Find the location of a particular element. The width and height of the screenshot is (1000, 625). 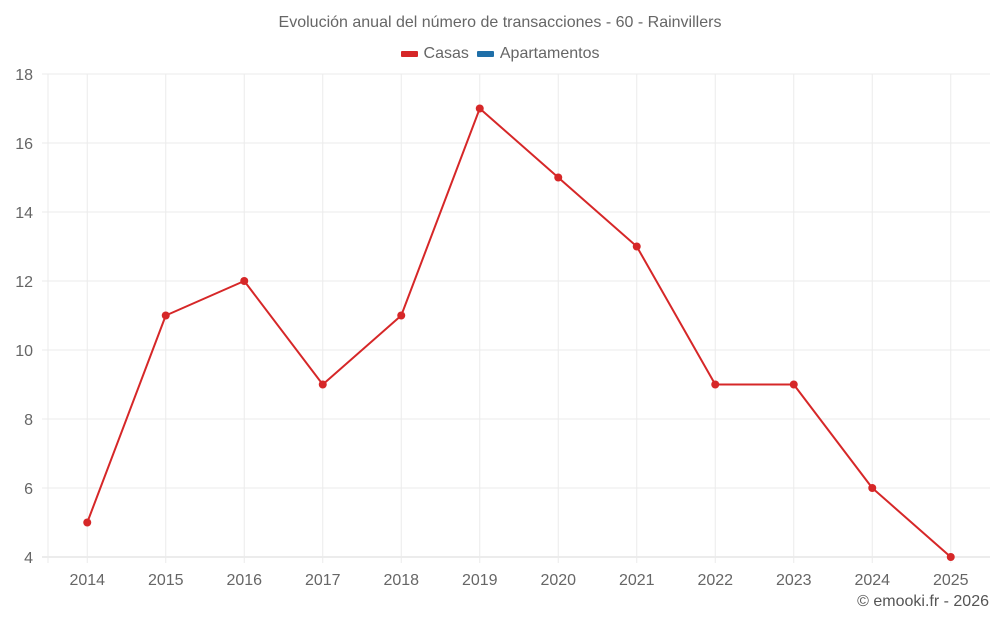

x-tick-label: 2018 is located at coordinates (401, 580).